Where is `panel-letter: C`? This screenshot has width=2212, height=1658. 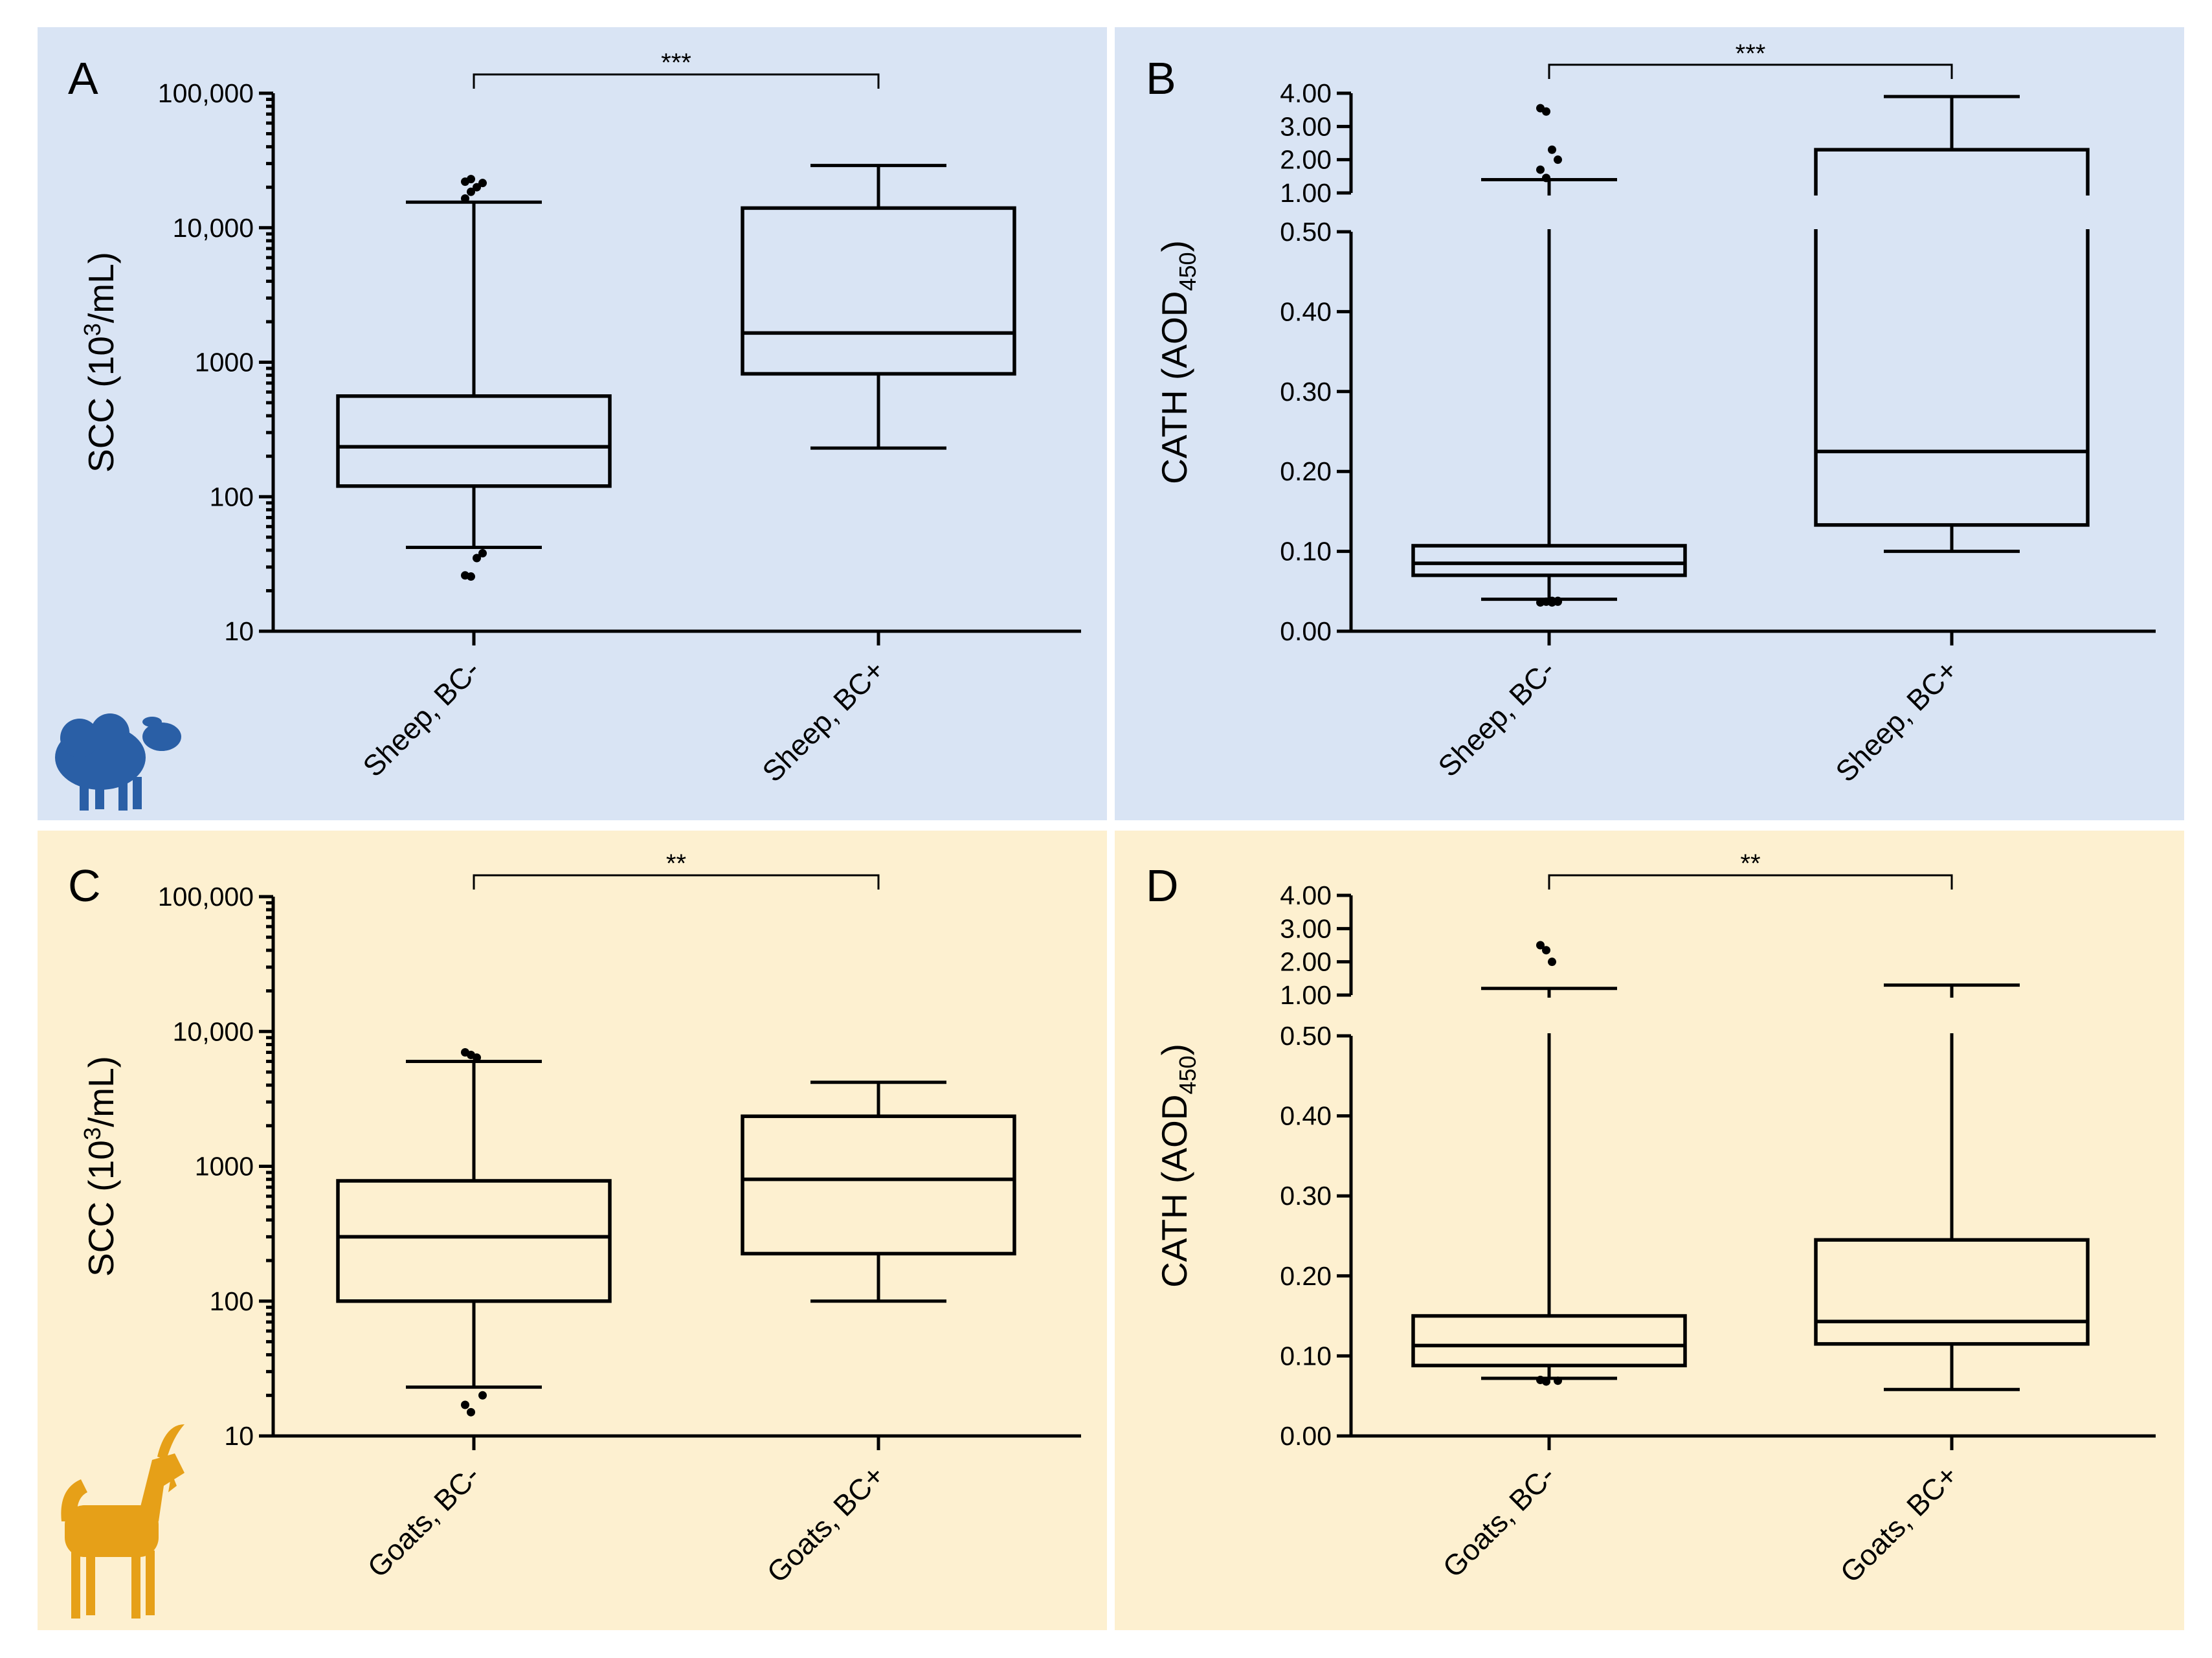 panel-letter: C is located at coordinates (84, 885).